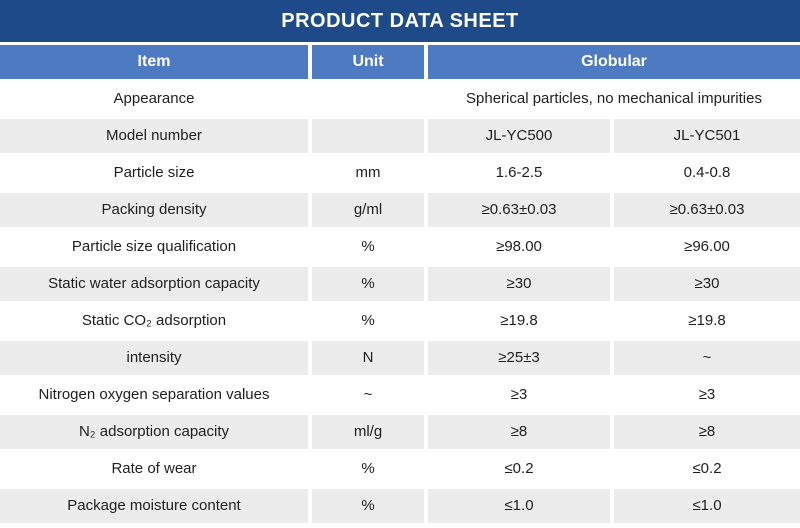 This screenshot has height=528, width=800. I want to click on row-globular-value-1: JL-YC500, so click(519, 136).